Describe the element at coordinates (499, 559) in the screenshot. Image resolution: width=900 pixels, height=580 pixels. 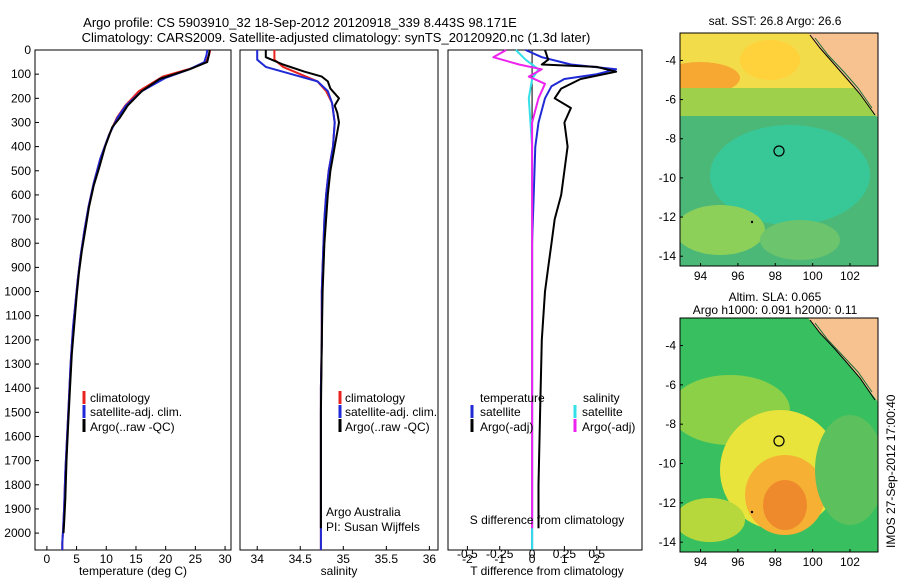
I see `xtick-label: -1` at that location.